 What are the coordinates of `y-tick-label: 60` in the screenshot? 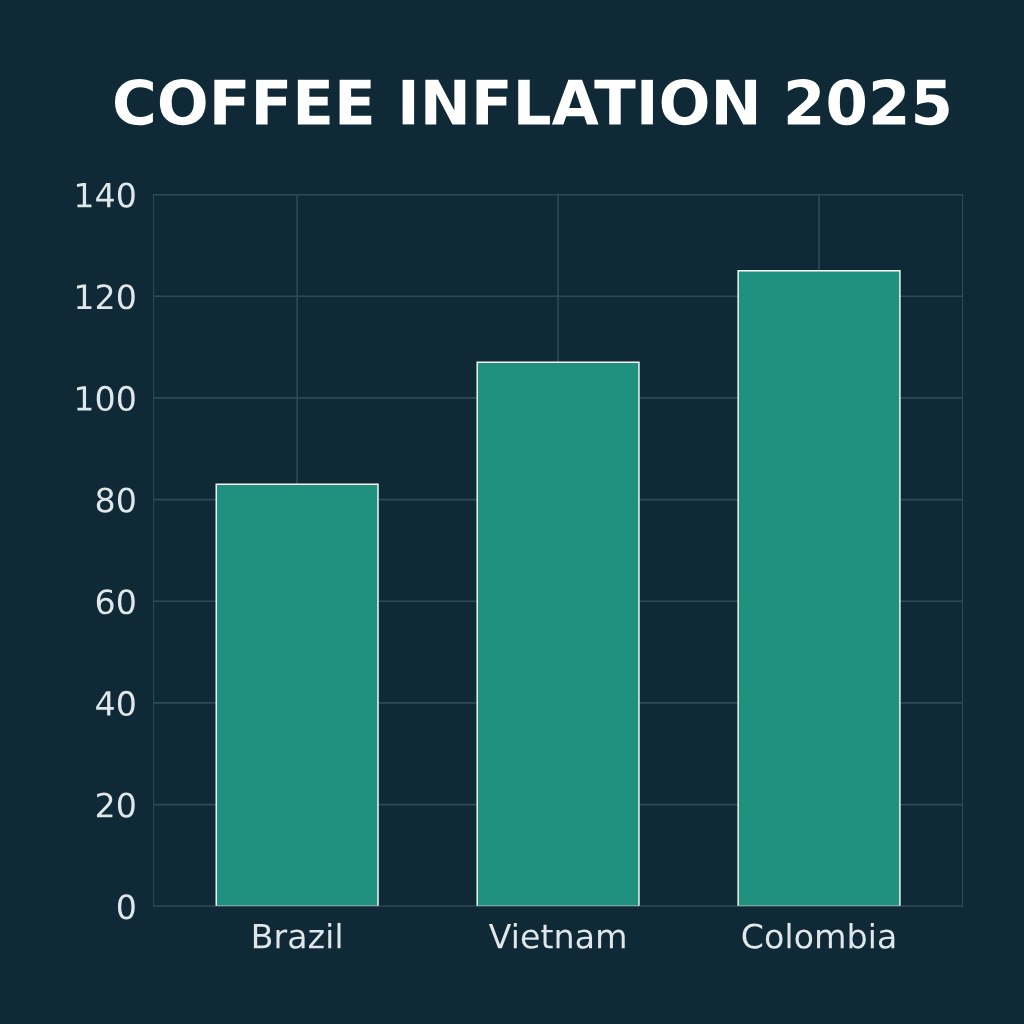 It's located at (115, 602).